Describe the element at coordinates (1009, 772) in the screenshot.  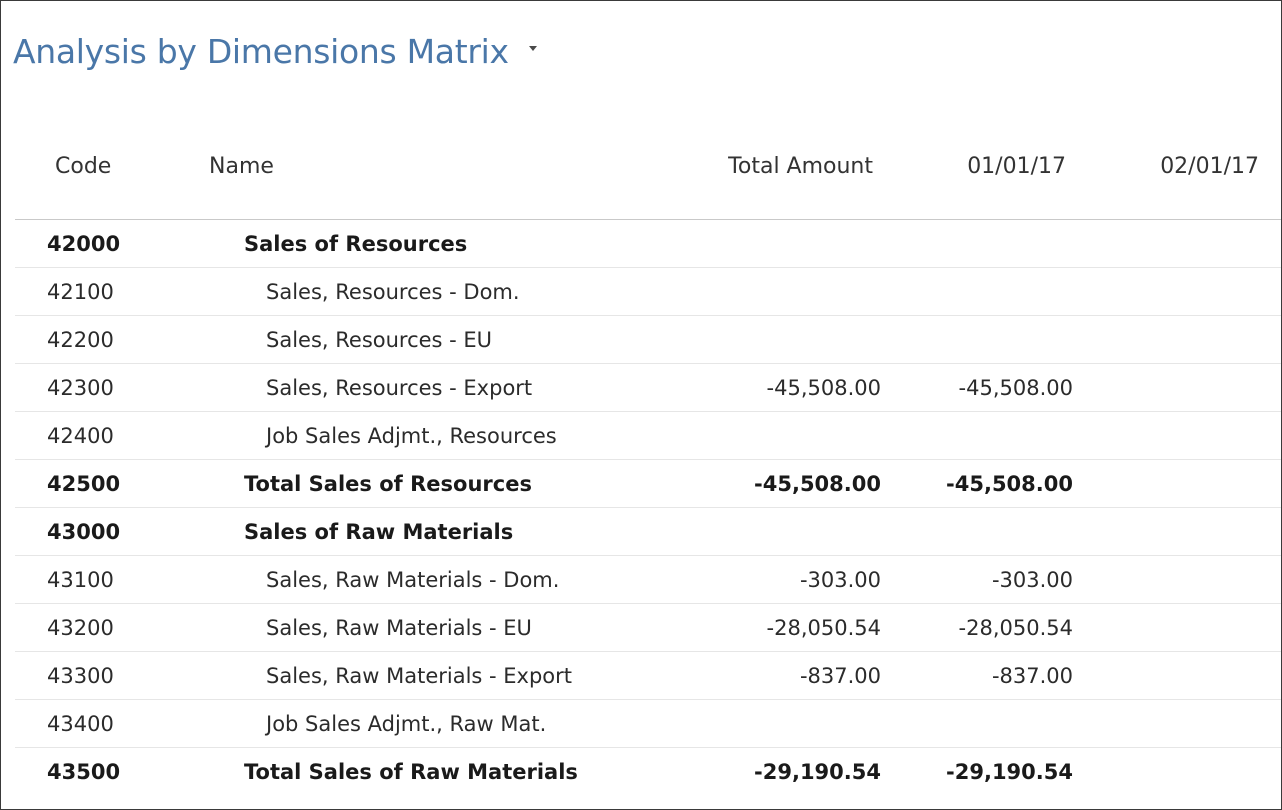
I see `cell-period-1: -29,190.54` at that location.